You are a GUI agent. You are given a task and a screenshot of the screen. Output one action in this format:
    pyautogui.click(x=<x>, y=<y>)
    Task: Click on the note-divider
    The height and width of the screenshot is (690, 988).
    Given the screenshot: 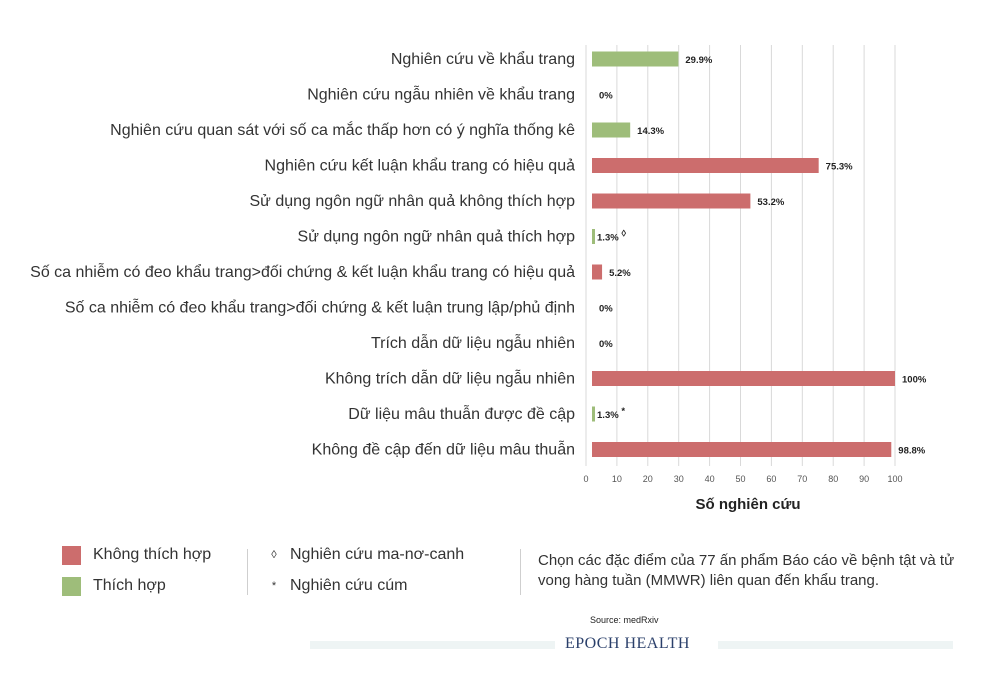 What is the action you would take?
    pyautogui.click(x=520, y=572)
    